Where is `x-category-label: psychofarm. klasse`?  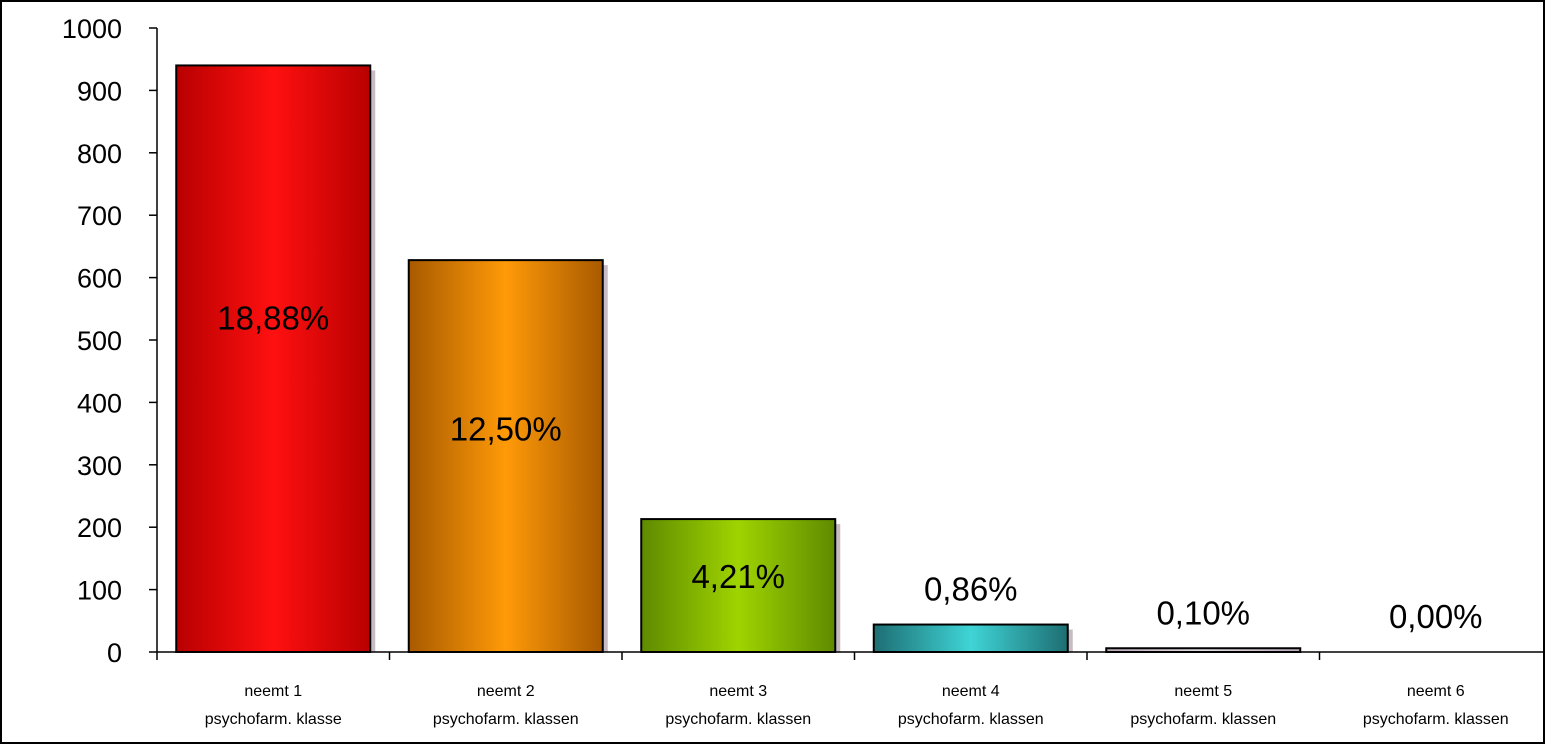 x-category-label: psychofarm. klasse is located at coordinates (273, 719).